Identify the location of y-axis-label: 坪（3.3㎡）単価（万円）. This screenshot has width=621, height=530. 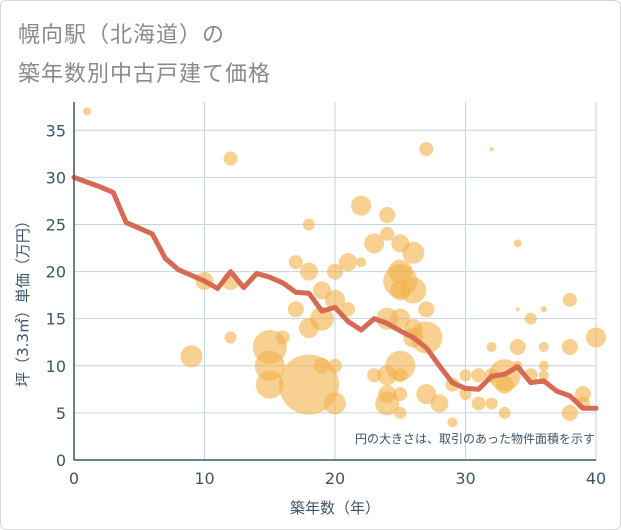
(23, 300).